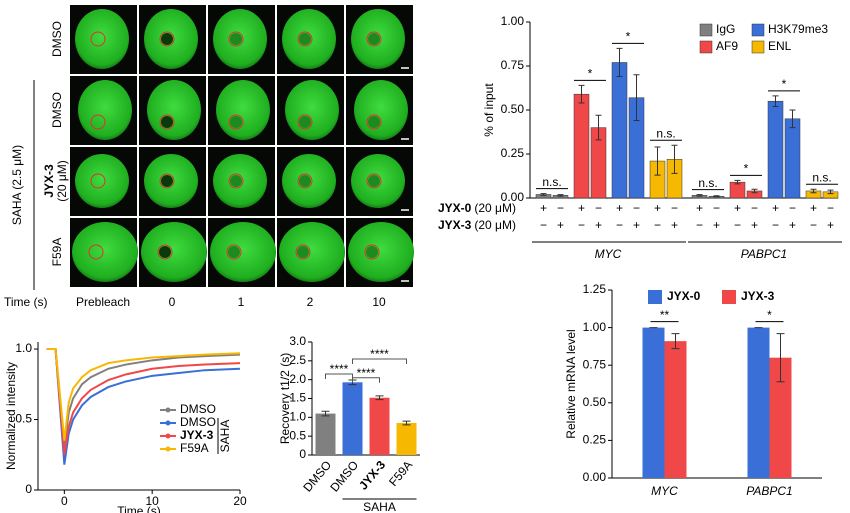 Image resolution: width=850 pixels, height=513 pixels. I want to click on time-point: 0, so click(172, 302).